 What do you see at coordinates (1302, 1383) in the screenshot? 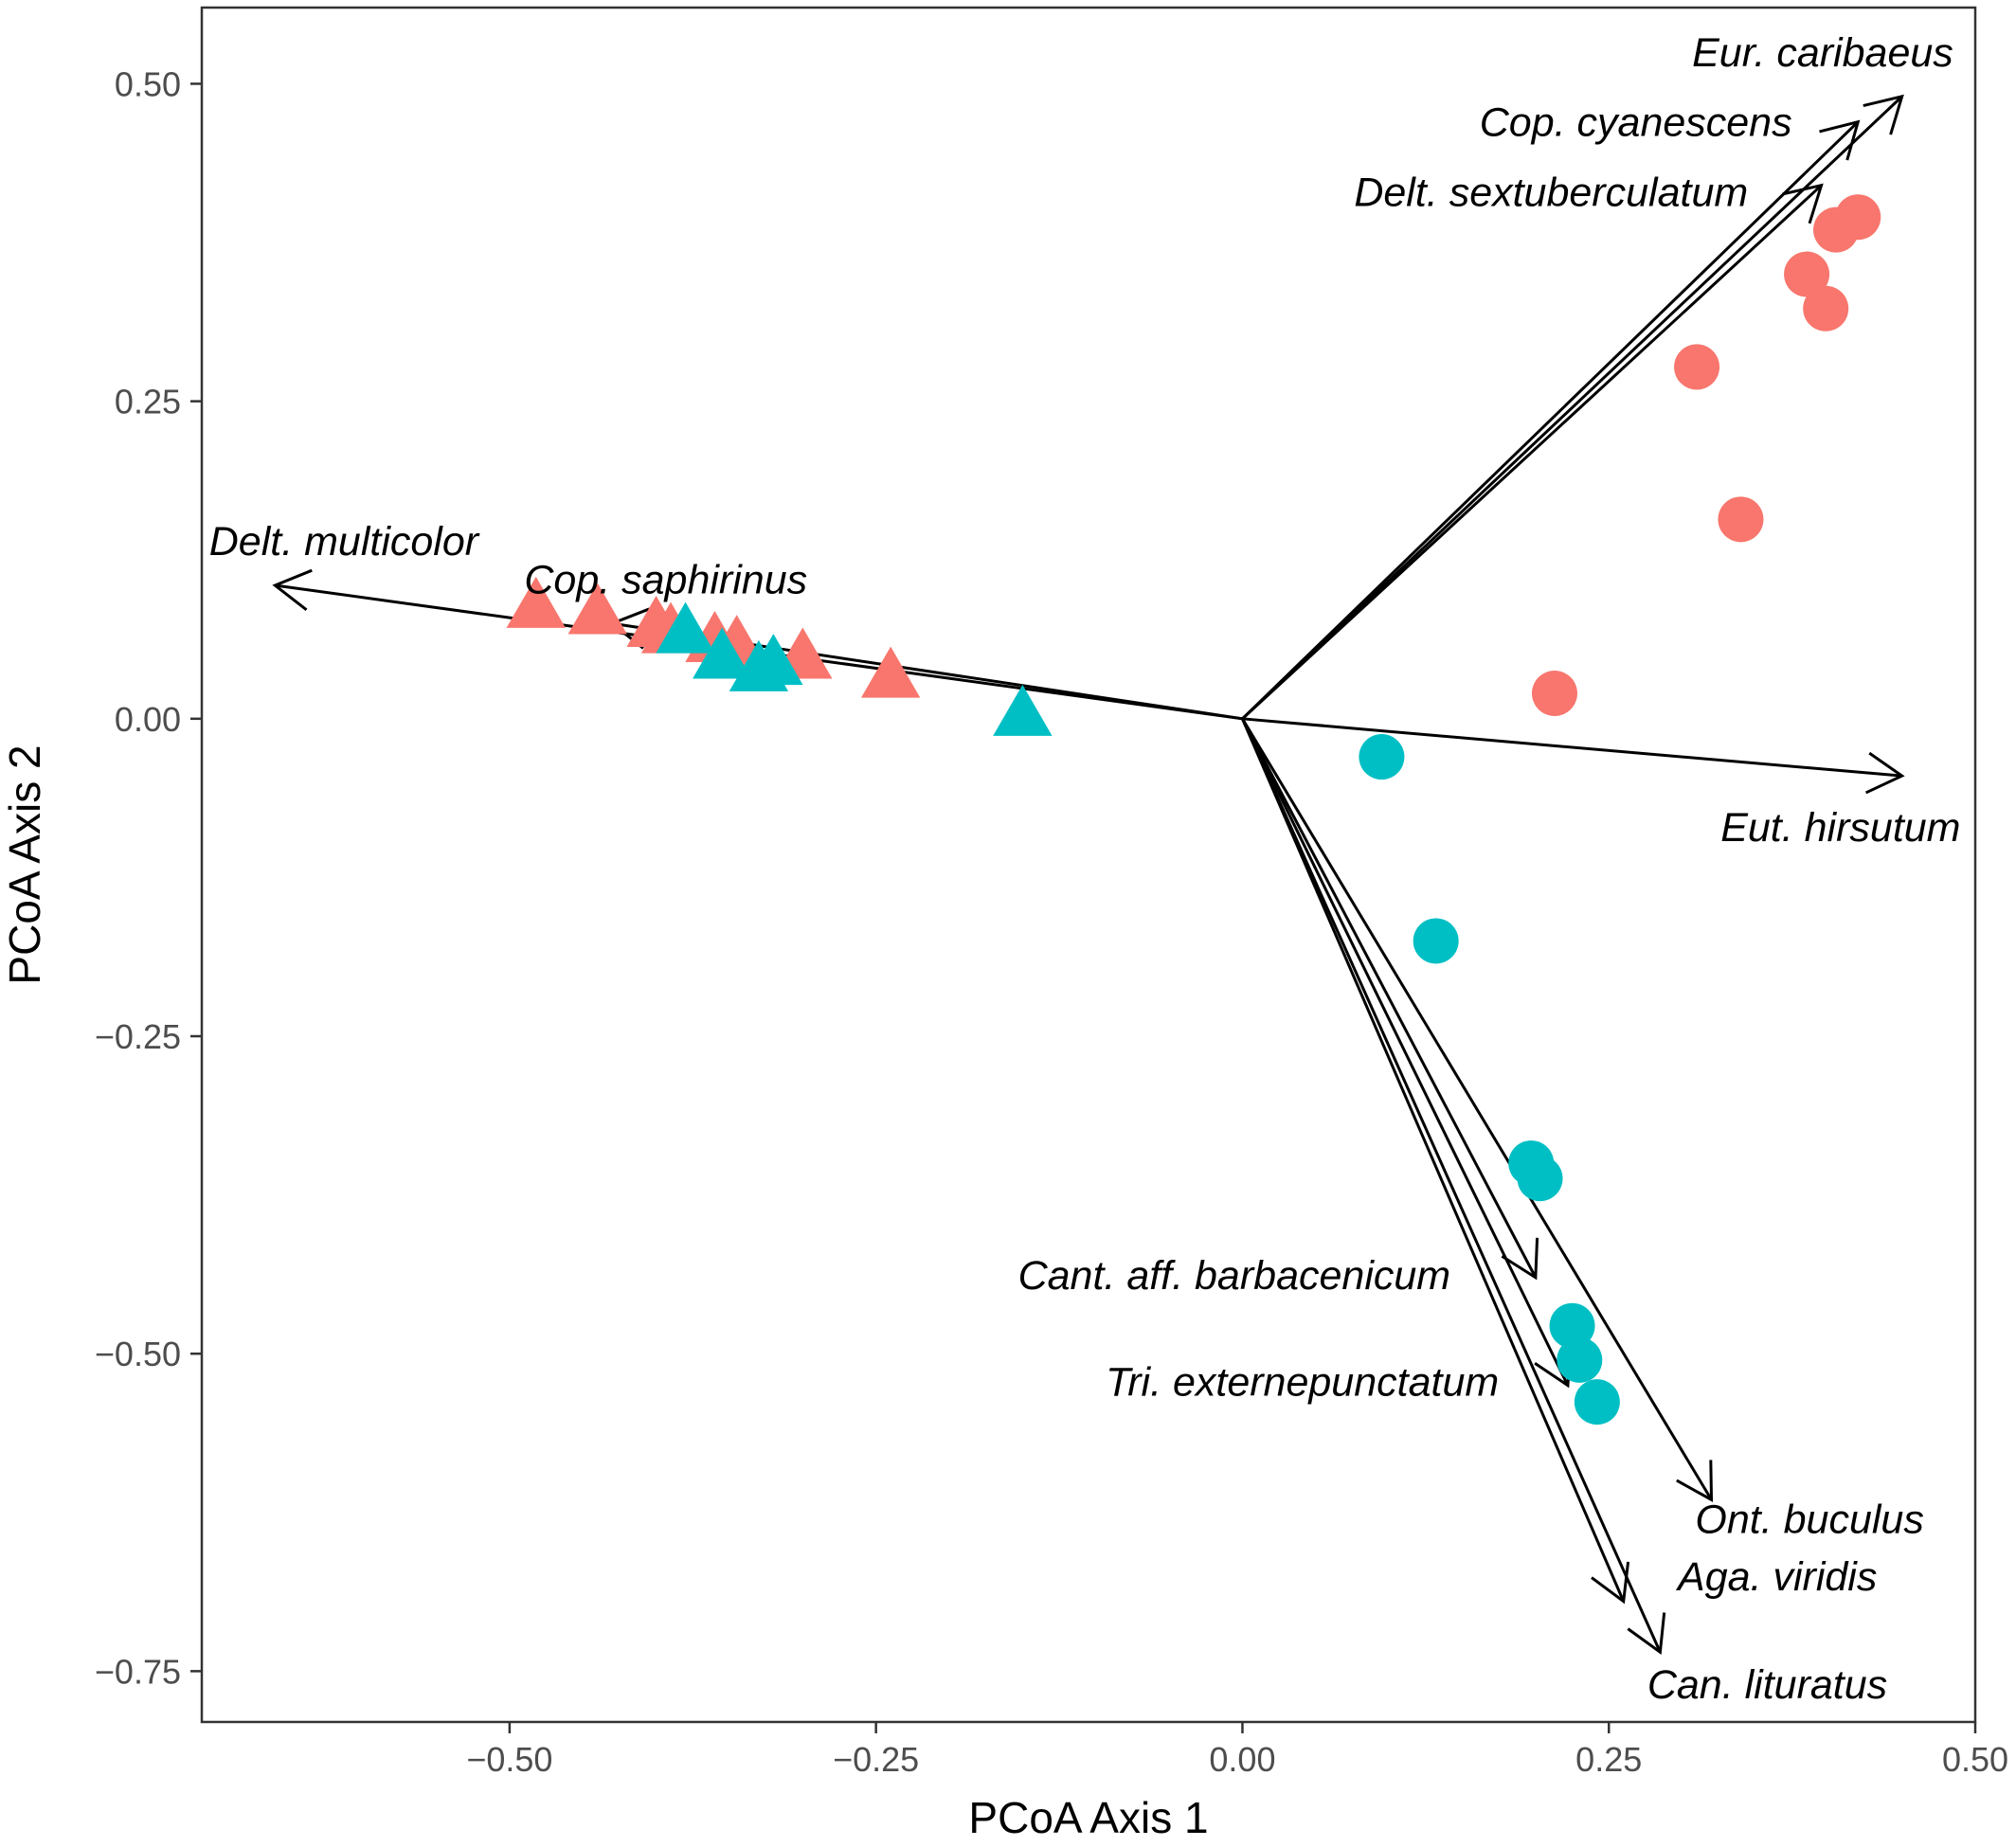
I see `vector-label: Tri. externepunctatum` at bounding box center [1302, 1383].